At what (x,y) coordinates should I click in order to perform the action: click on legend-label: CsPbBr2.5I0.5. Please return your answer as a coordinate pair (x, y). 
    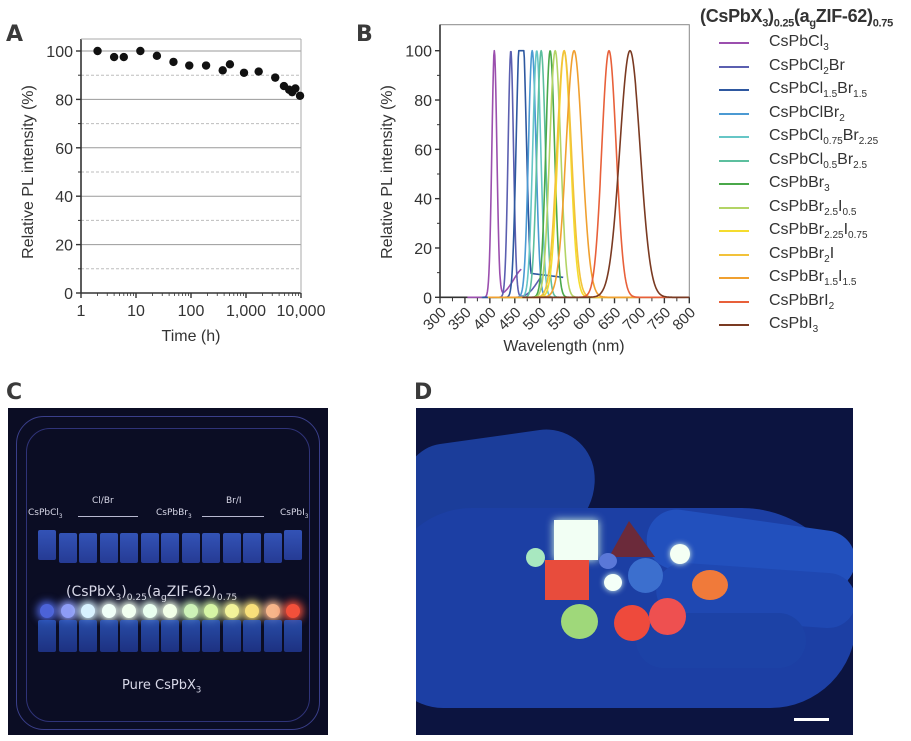
    Looking at the image, I should click on (813, 207).